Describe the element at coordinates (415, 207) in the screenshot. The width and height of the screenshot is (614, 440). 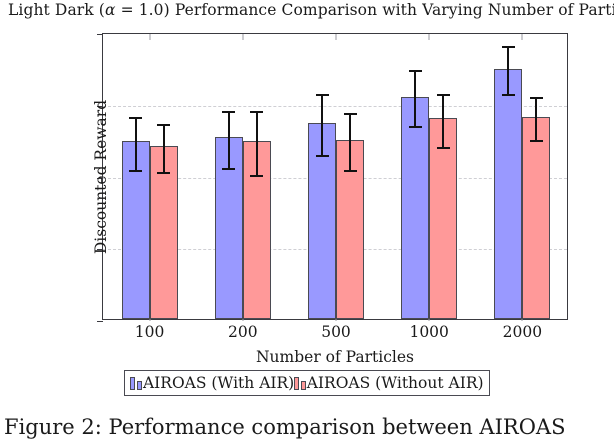
I see `bar-1000-with-air` at that location.